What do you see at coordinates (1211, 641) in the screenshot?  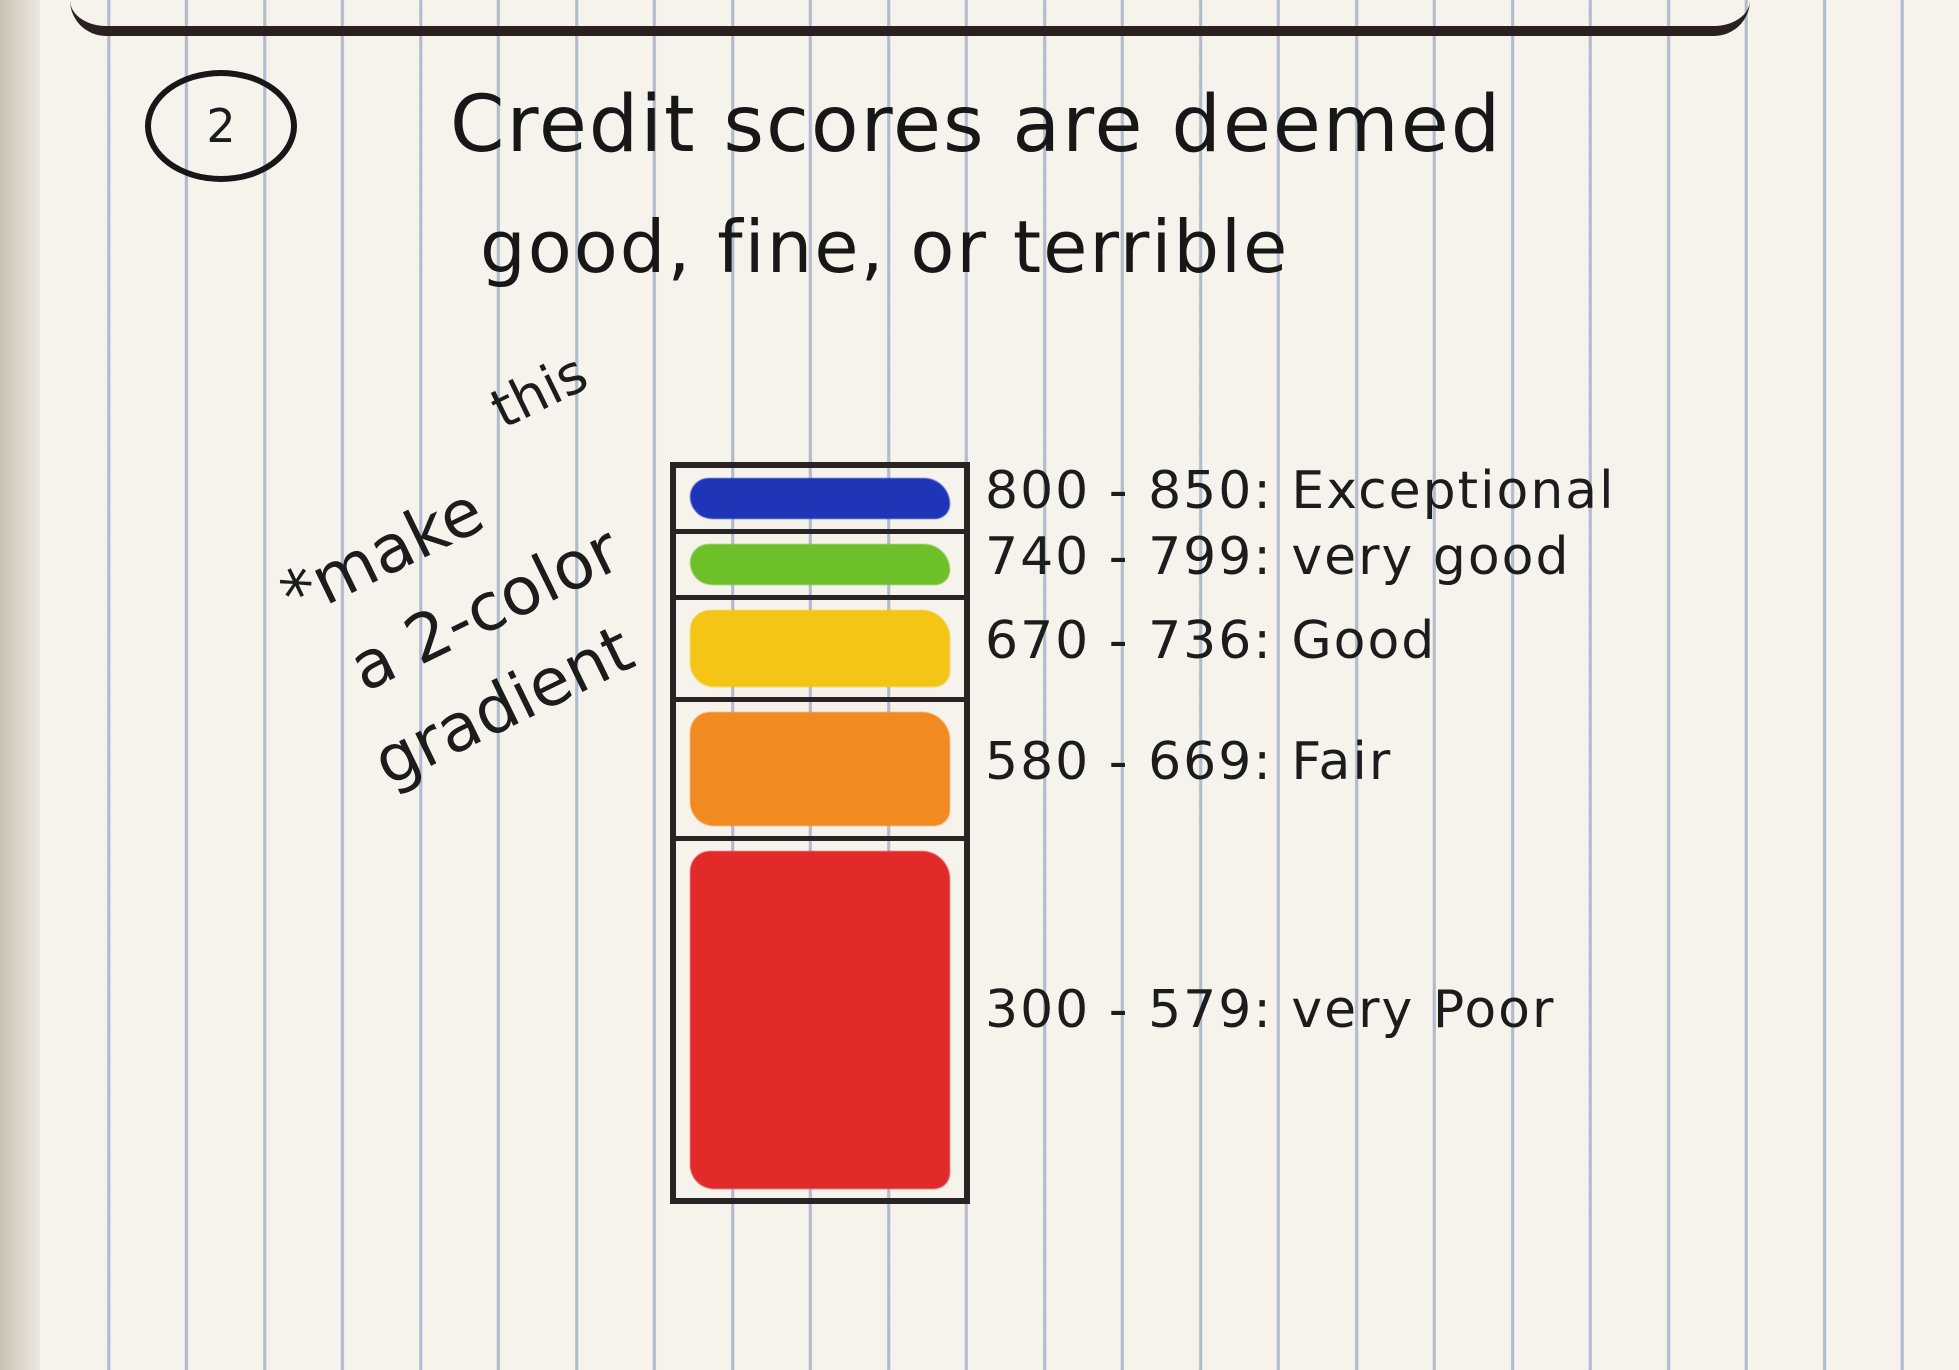 I see `score-range-label: 670 - 736: Good` at bounding box center [1211, 641].